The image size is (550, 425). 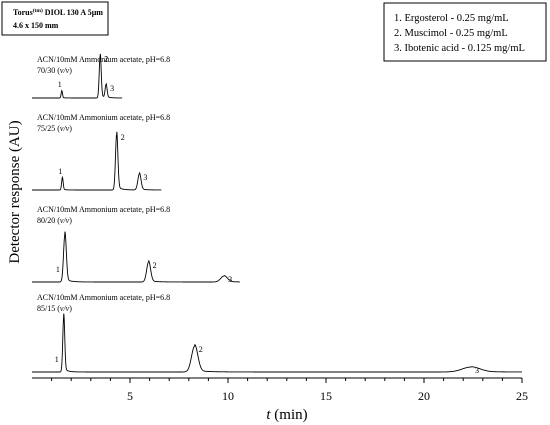 I want to click on x-axis-label: t (min), so click(x=286, y=415).